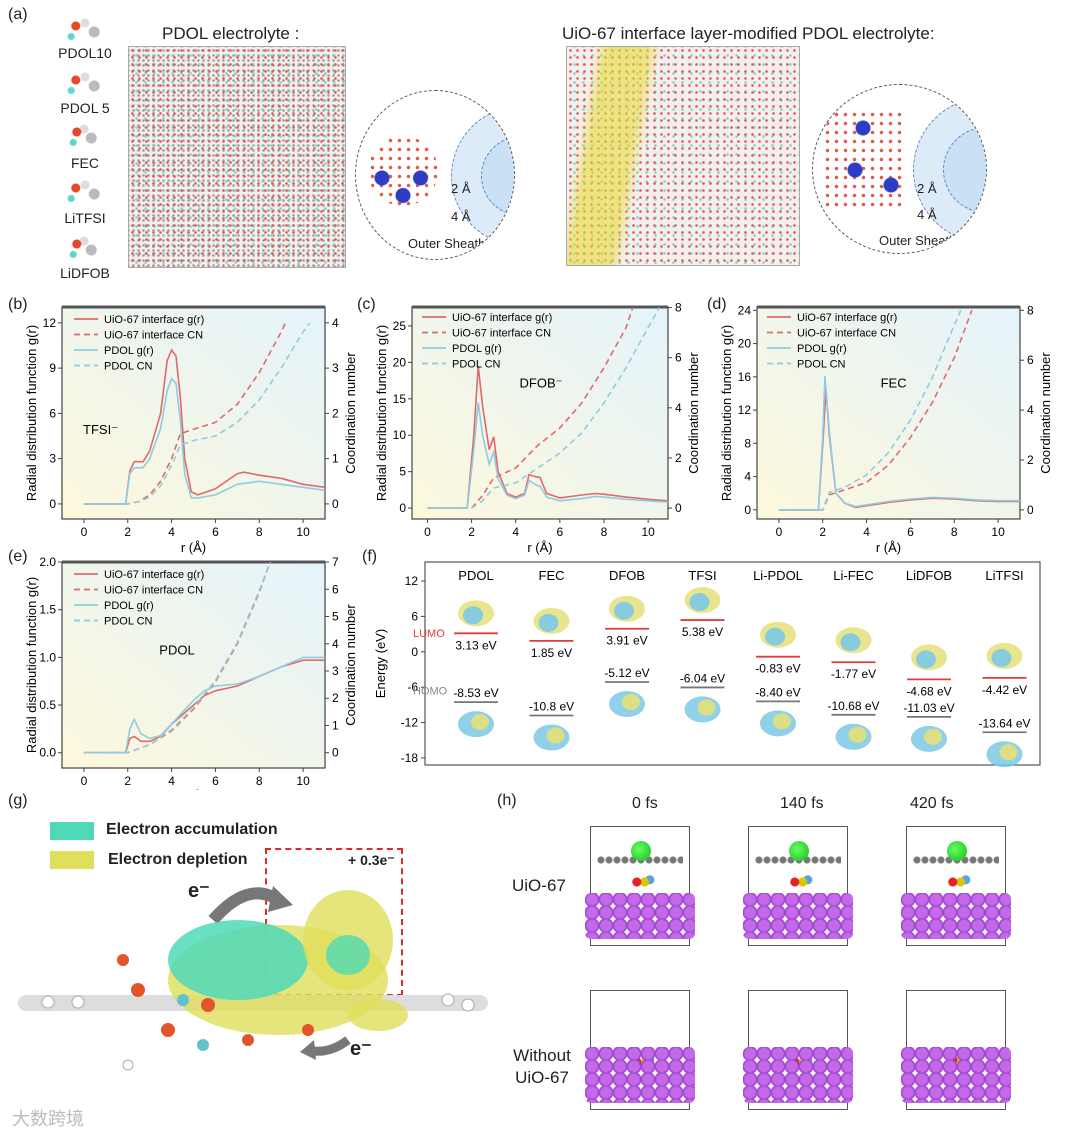  I want to click on molecule-name: TFSI, so click(702, 575).